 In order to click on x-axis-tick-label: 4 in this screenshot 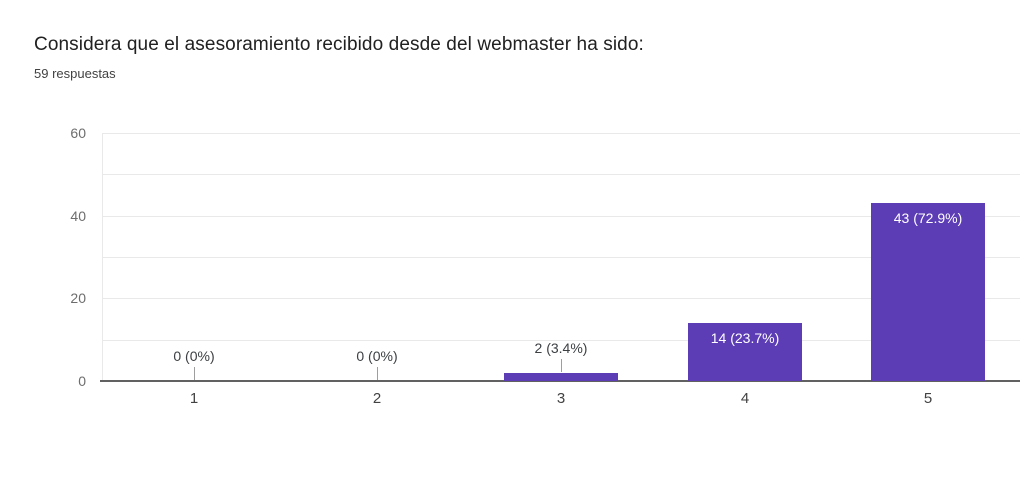, I will do `click(745, 398)`.